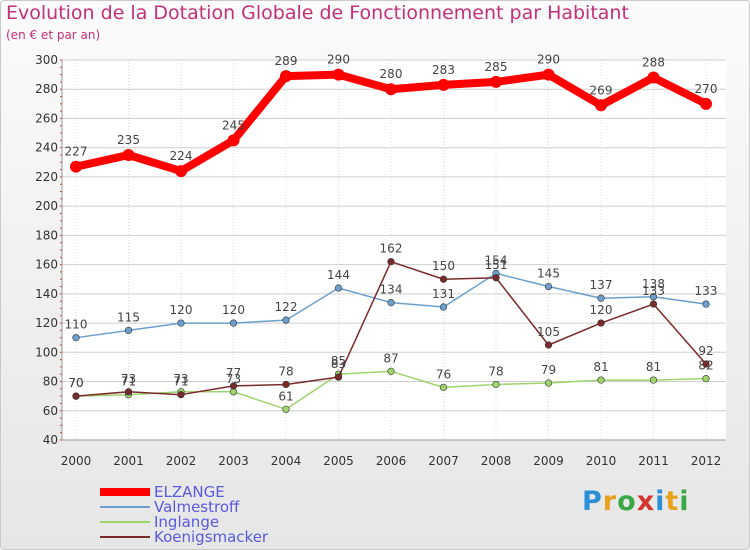 This screenshot has width=750, height=550. Describe the element at coordinates (75, 383) in the screenshot. I see `data-label: 70` at that location.